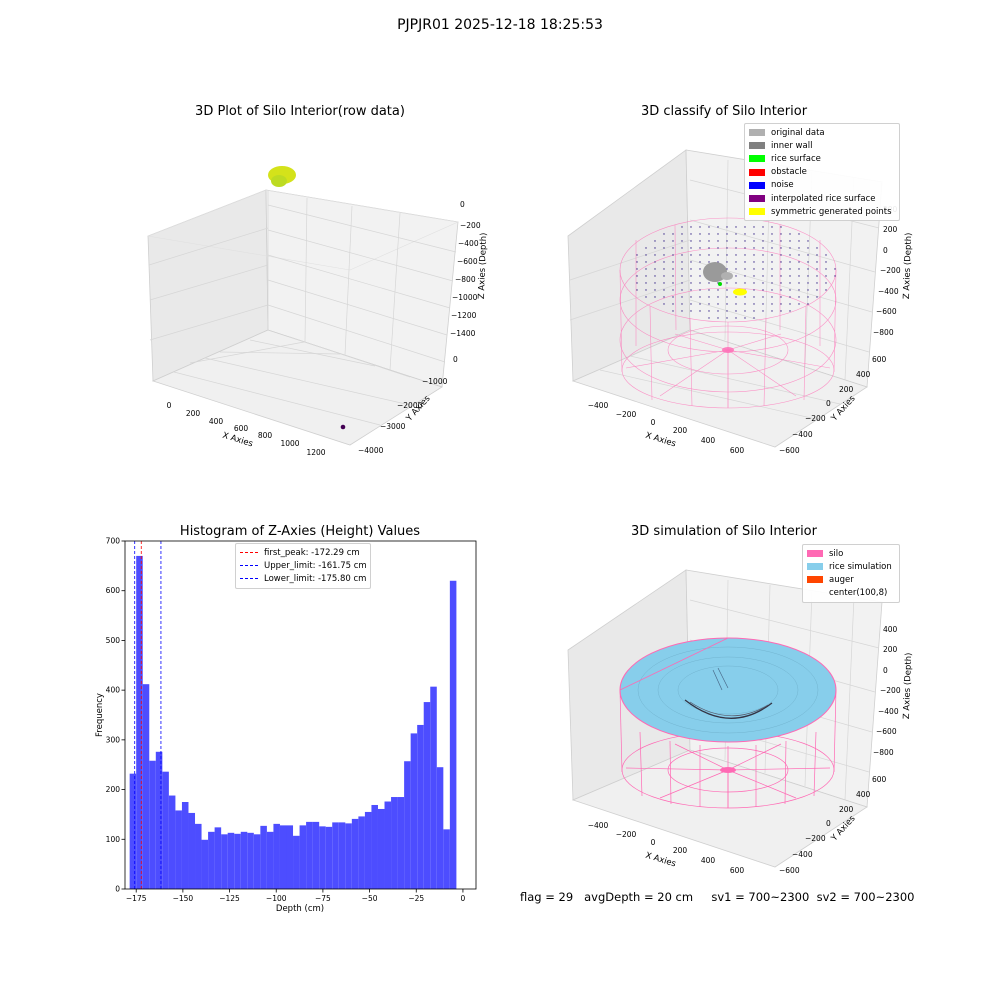 The image size is (1000, 1000). I want to click on plot2-symmetric-points, so click(740, 292).